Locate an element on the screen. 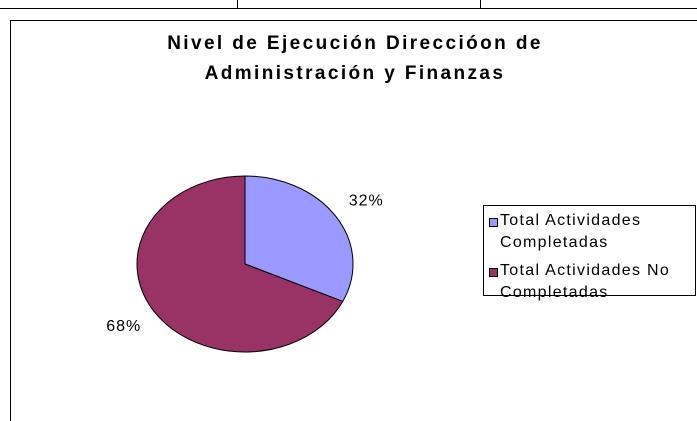 The width and height of the screenshot is (697, 421). data-label: 32% is located at coordinates (366, 201).